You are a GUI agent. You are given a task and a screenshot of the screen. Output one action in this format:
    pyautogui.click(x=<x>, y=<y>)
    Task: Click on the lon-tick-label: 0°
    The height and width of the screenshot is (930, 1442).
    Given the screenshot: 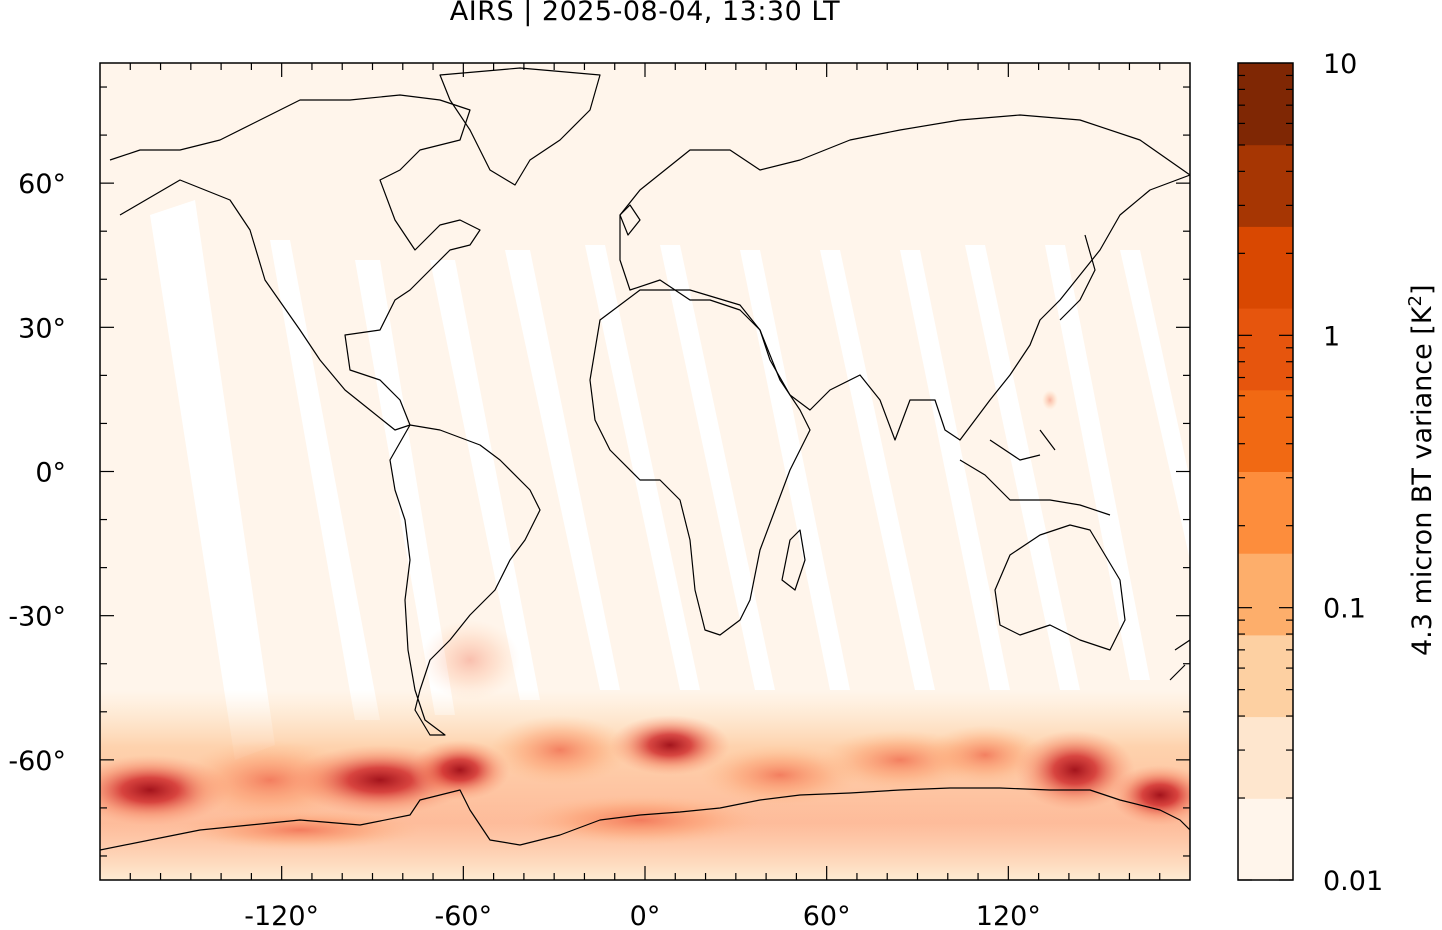 What is the action you would take?
    pyautogui.click(x=645, y=915)
    